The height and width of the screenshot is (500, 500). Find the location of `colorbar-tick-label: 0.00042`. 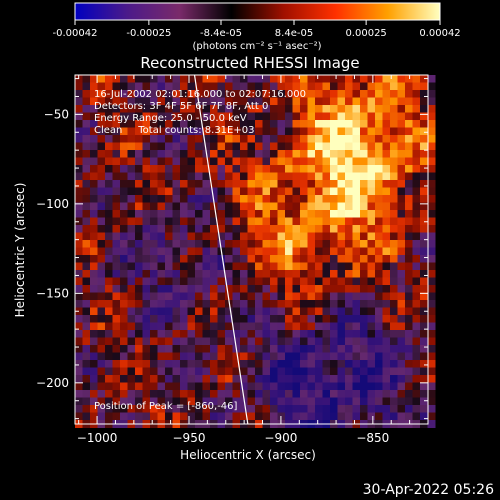

colorbar-tick-label: 0.00042 is located at coordinates (439, 33).